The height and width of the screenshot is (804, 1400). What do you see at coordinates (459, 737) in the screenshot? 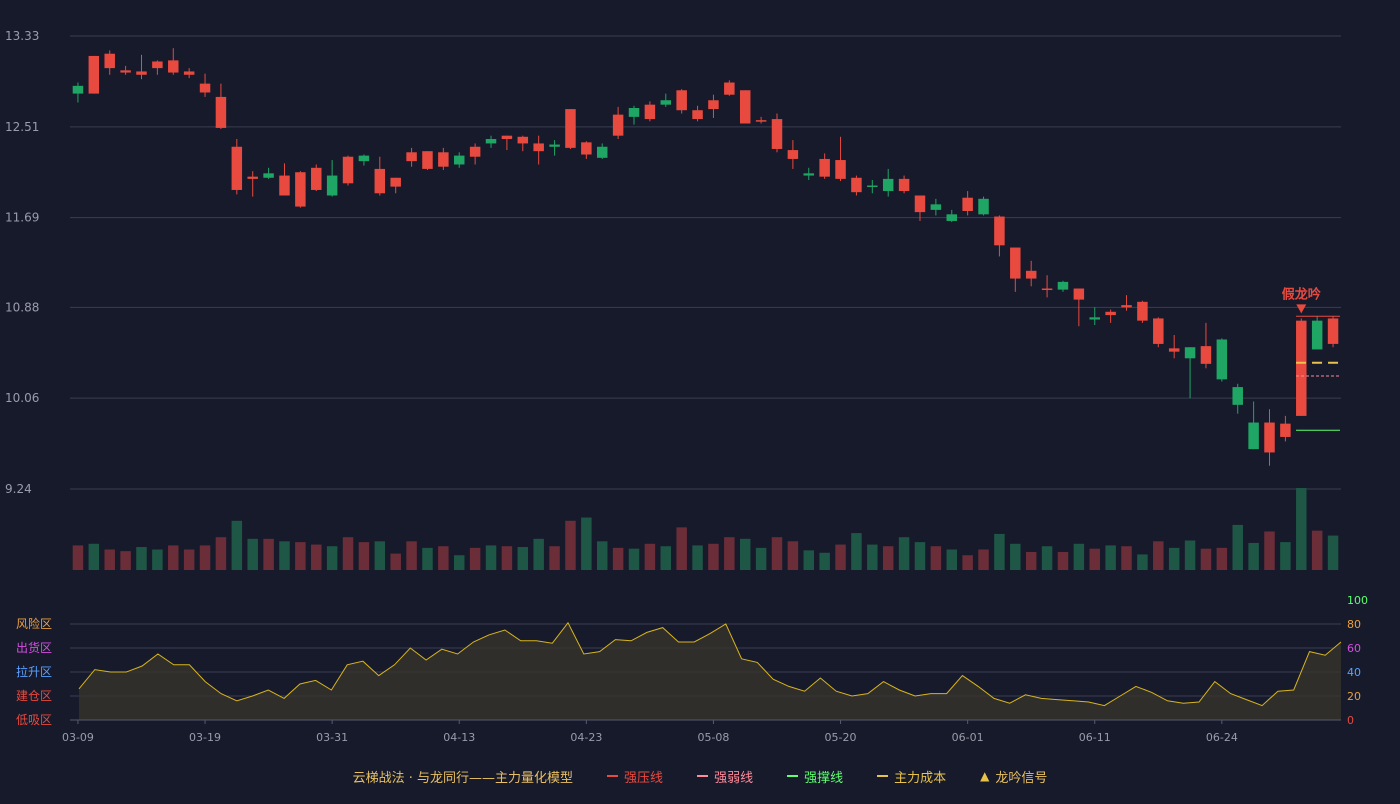
I see `x-axis-tick-label: 04-13` at bounding box center [459, 737].